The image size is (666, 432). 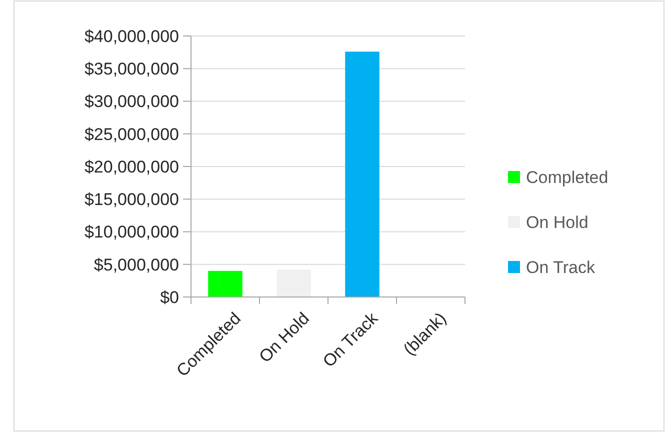 What do you see at coordinates (567, 177) in the screenshot?
I see `legend-label: Completed` at bounding box center [567, 177].